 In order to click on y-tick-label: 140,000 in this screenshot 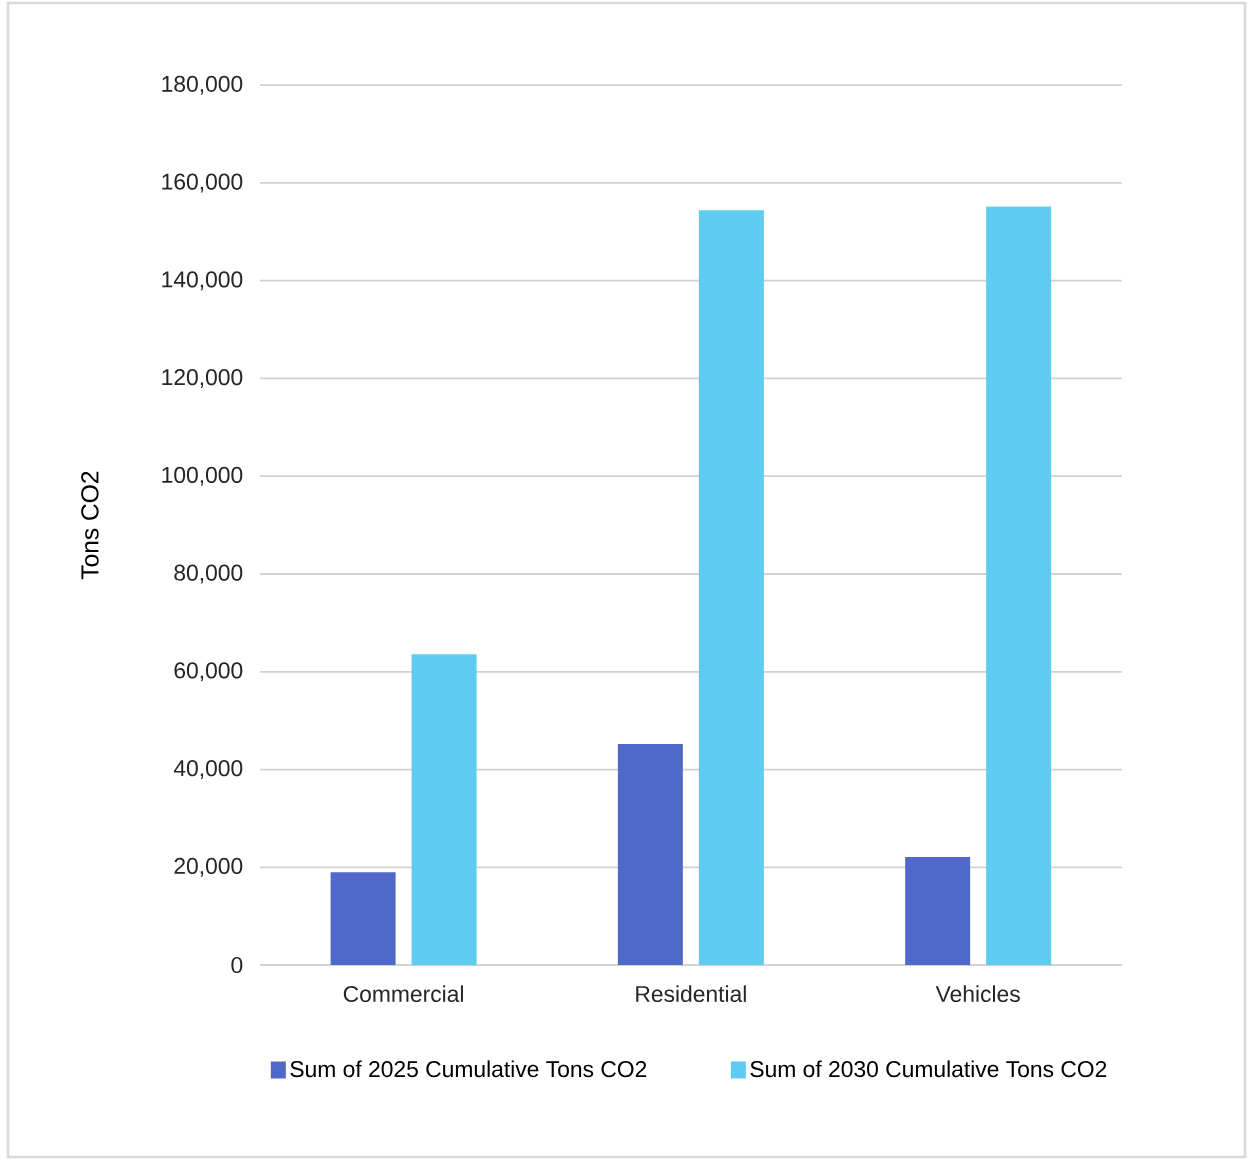, I will do `click(202, 281)`.